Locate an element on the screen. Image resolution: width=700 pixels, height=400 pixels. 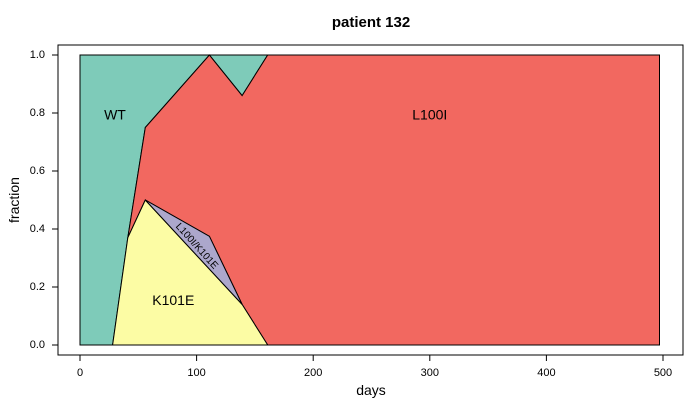
x-tick-label: 0 is located at coordinates (80, 373).